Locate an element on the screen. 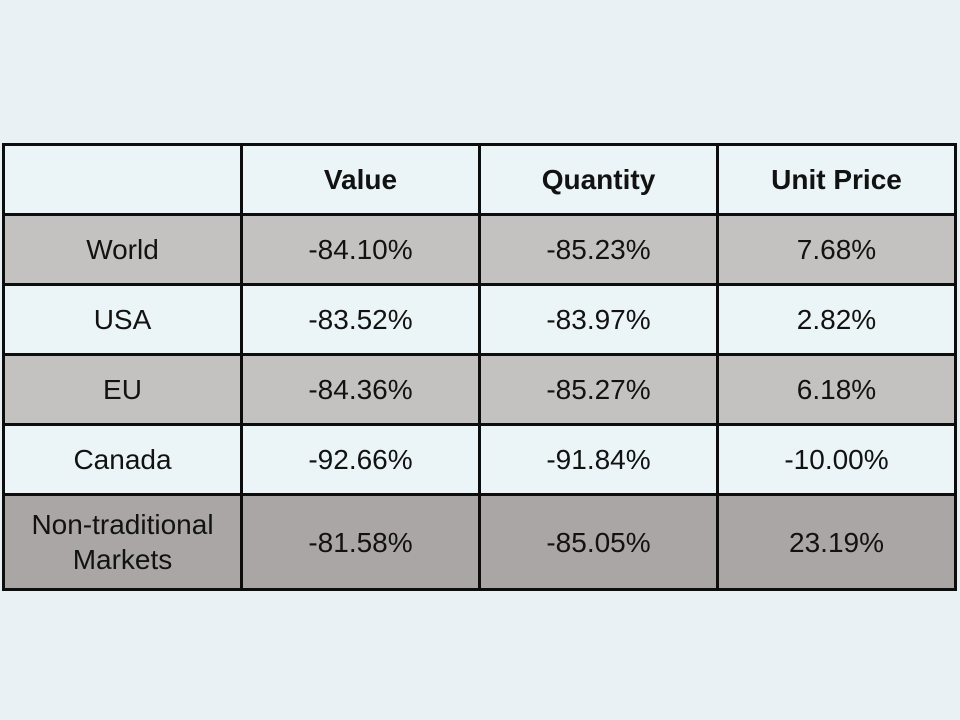 The width and height of the screenshot is (960, 720). usa-quantity-cell: -83.97% is located at coordinates (598, 319).